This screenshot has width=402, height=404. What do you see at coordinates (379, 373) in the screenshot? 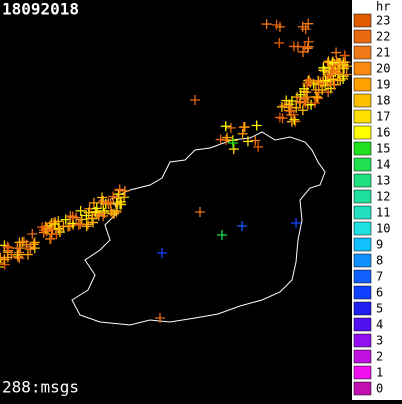
I see `legend-label: 1` at bounding box center [379, 373].